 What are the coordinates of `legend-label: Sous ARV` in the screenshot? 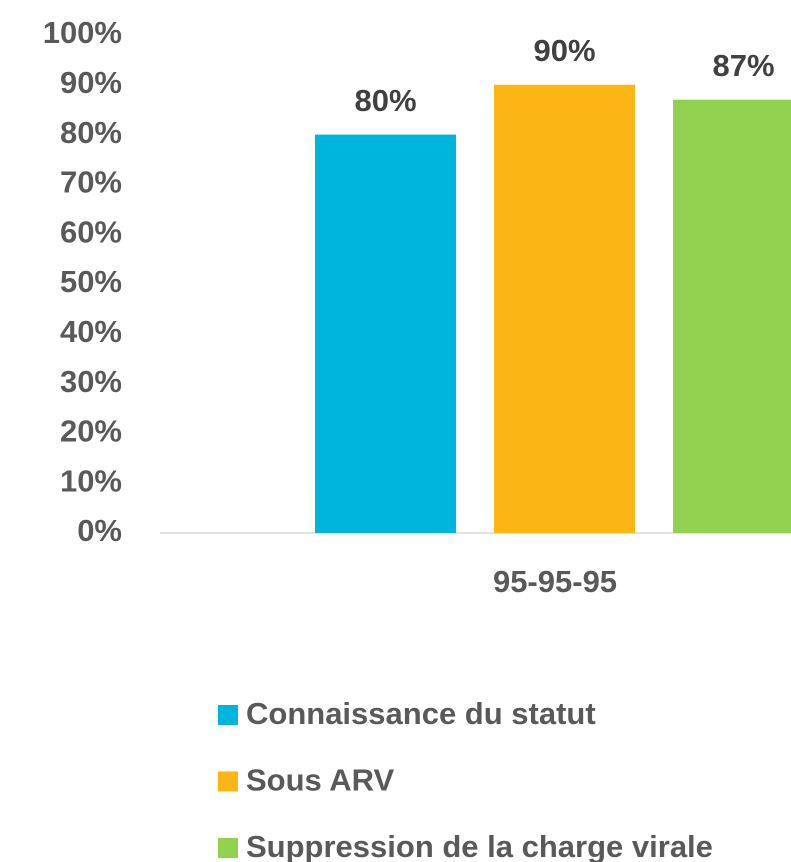 It's located at (320, 780).